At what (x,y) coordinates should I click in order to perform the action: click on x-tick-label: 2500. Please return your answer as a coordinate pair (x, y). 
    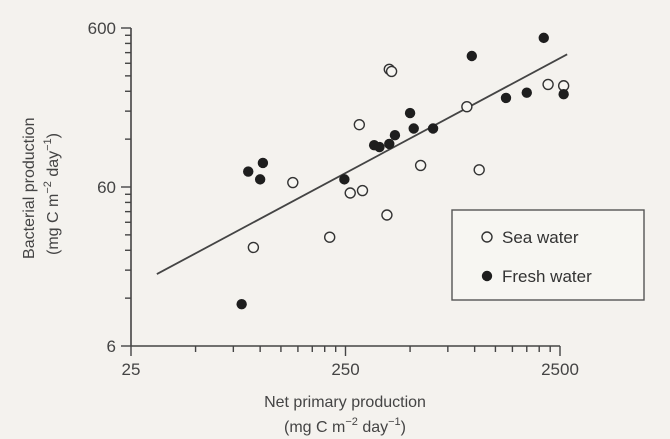
    Looking at the image, I should click on (560, 369).